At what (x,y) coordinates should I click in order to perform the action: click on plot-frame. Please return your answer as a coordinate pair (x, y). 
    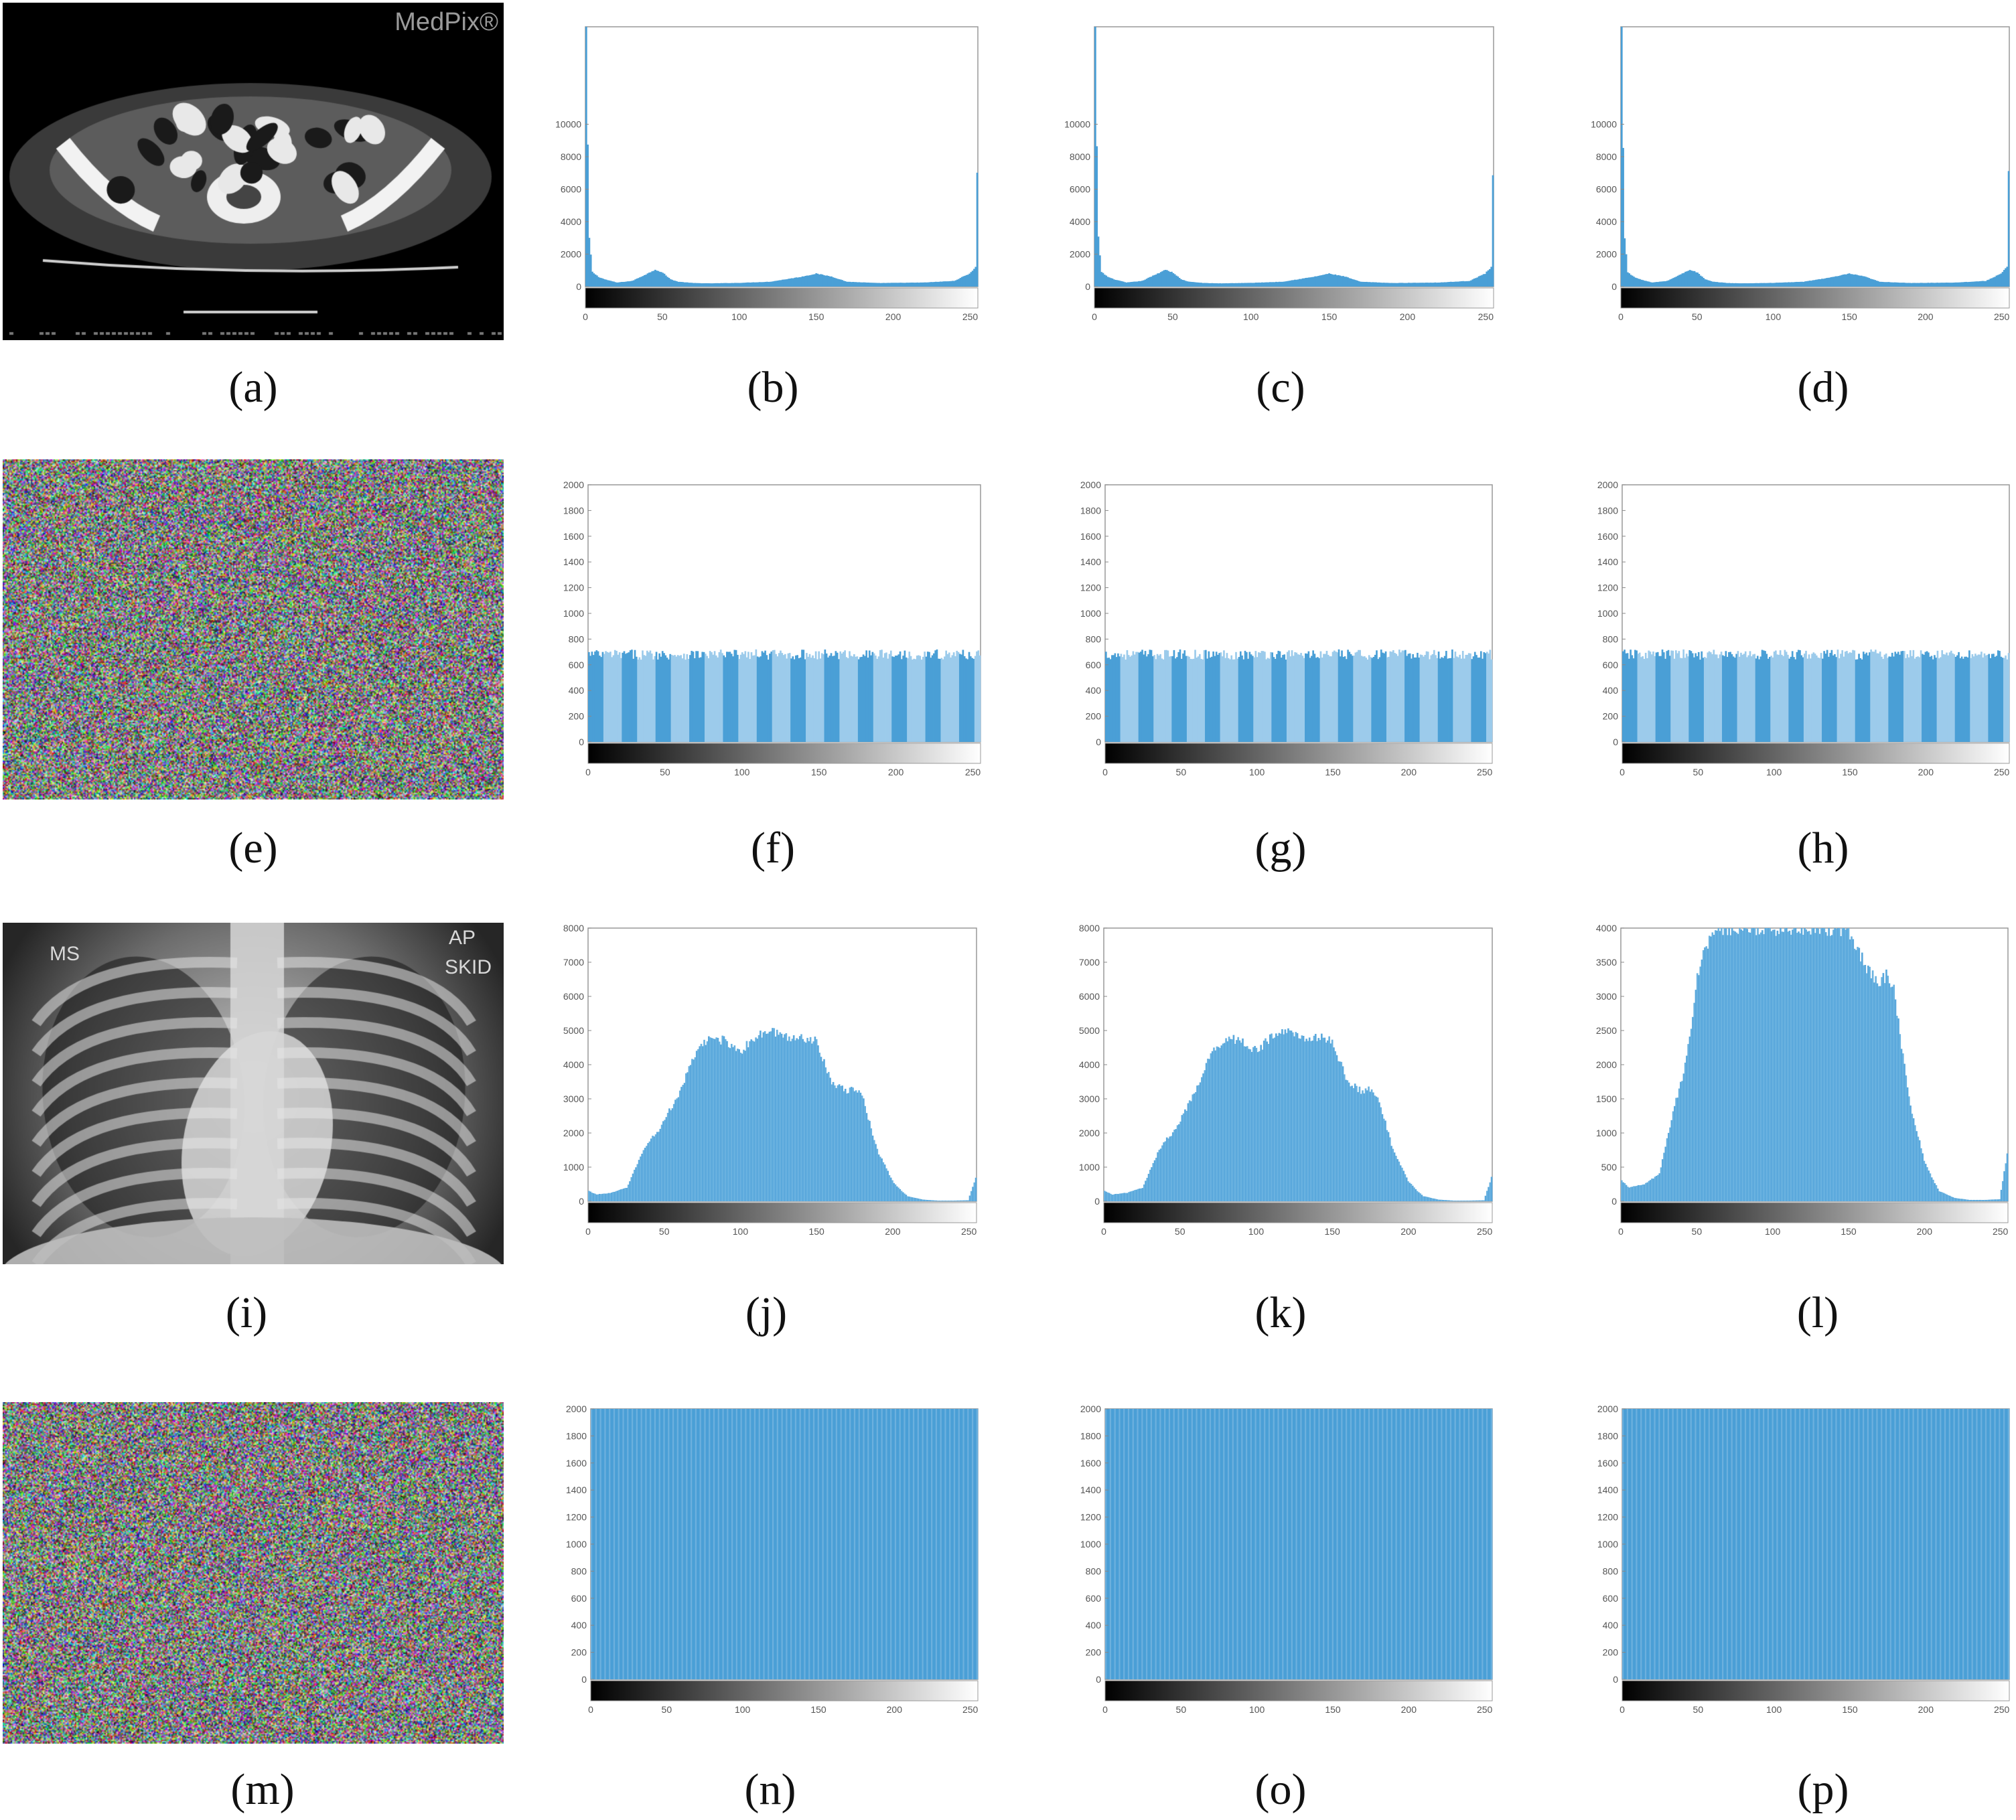
    Looking at the image, I should click on (782, 156).